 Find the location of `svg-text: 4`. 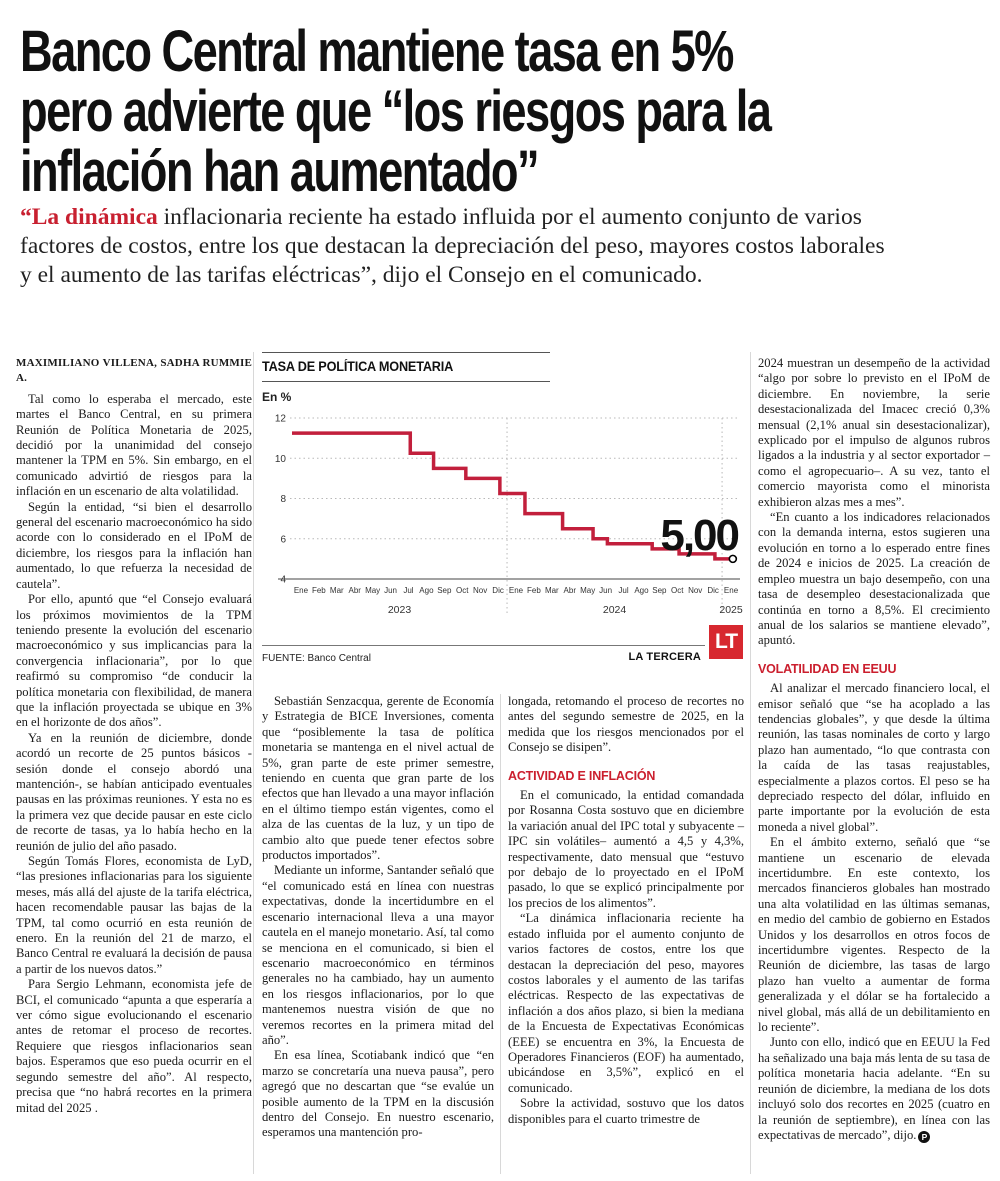

svg-text: 4 is located at coordinates (283, 580).